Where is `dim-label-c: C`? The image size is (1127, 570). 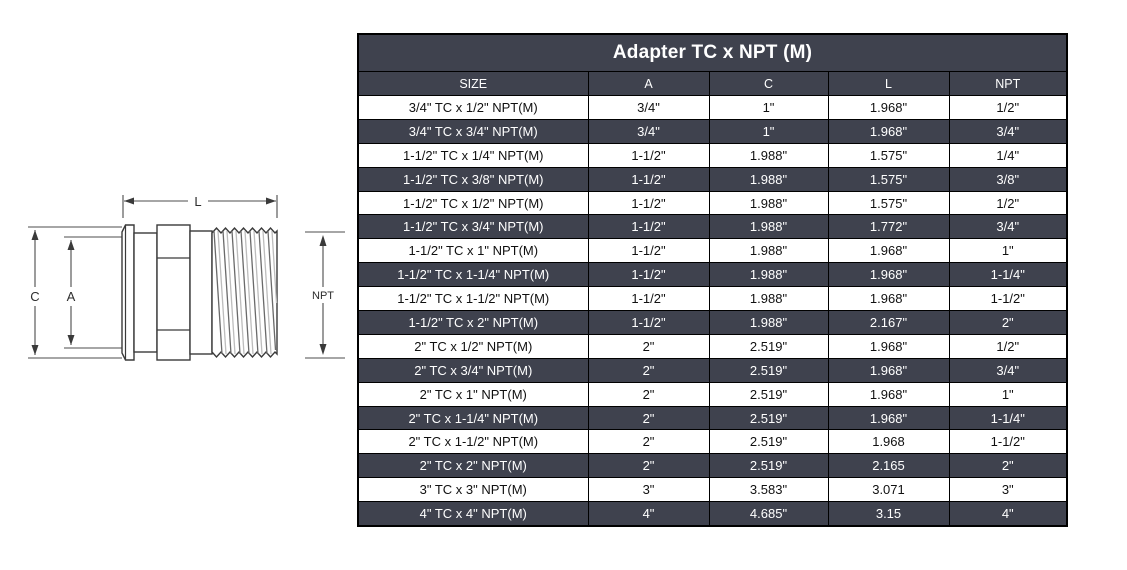 dim-label-c: C is located at coordinates (34, 296).